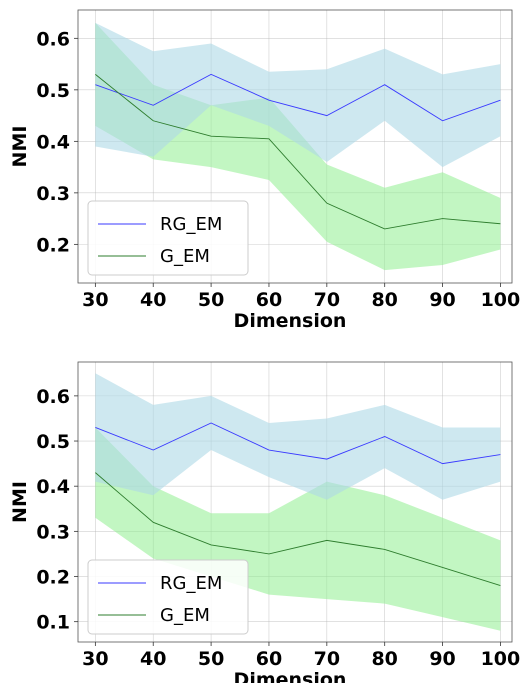 This screenshot has height=683, width=526. I want to click on rg-em-confidence-band, so click(298, 436).